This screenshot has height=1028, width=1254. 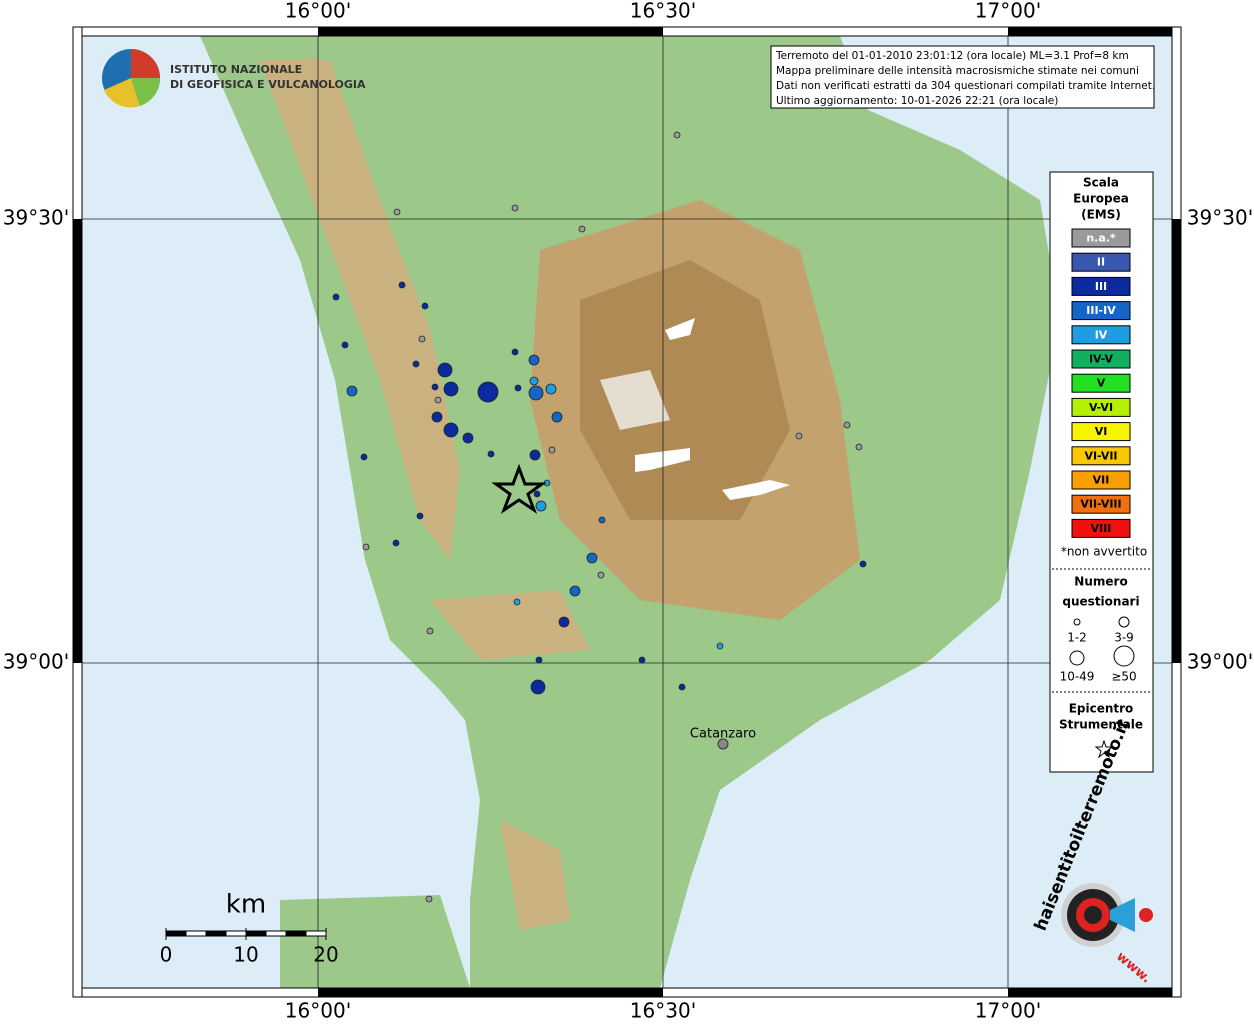 I want to click on legend-label: VII, so click(x=1101, y=480).